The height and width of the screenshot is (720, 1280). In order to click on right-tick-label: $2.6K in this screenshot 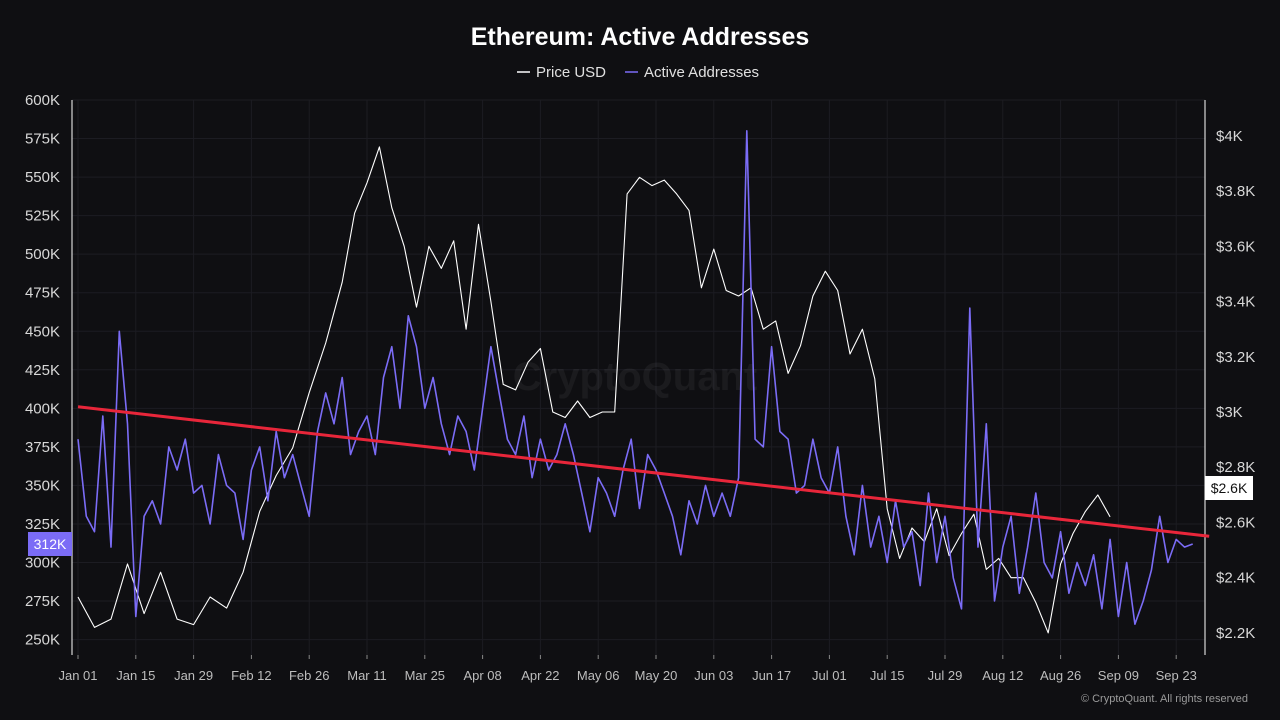, I will do `click(1235, 522)`.